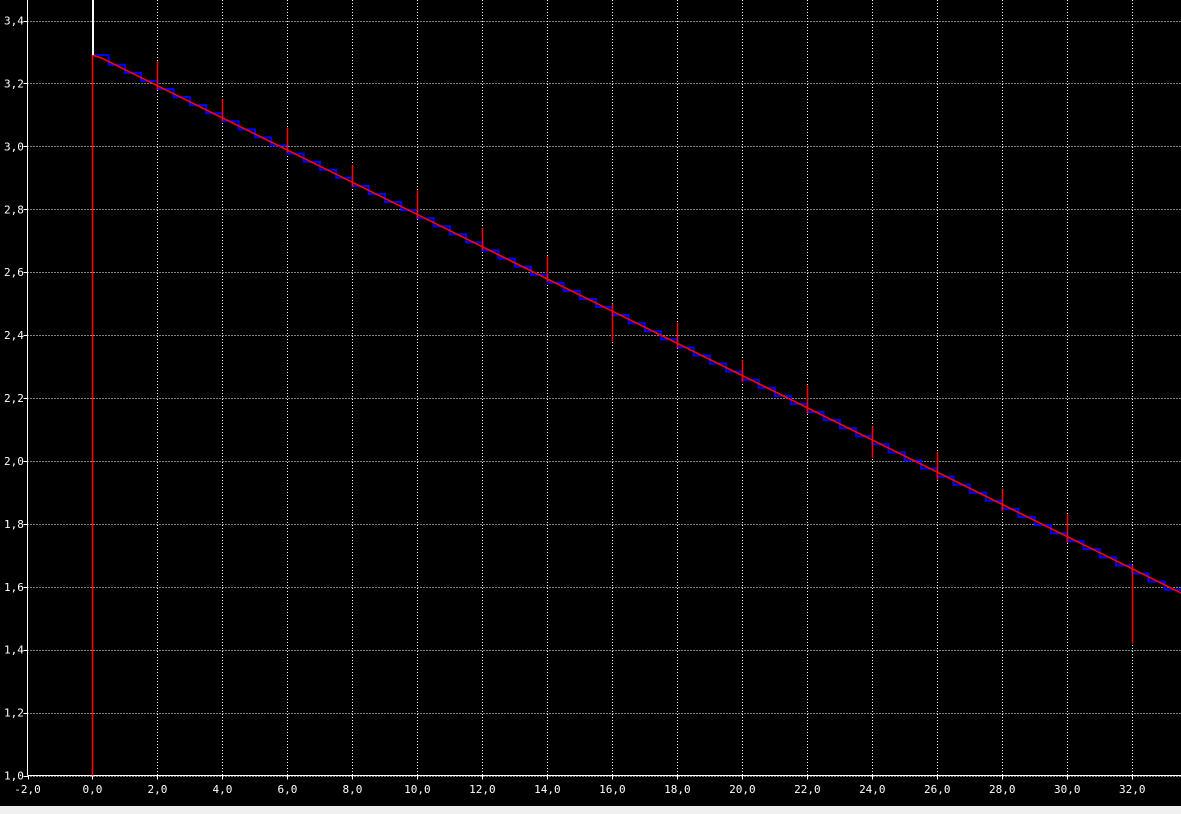 The image size is (1181, 814). What do you see at coordinates (14, 21) in the screenshot?
I see `y-tick-label: 3,4` at bounding box center [14, 21].